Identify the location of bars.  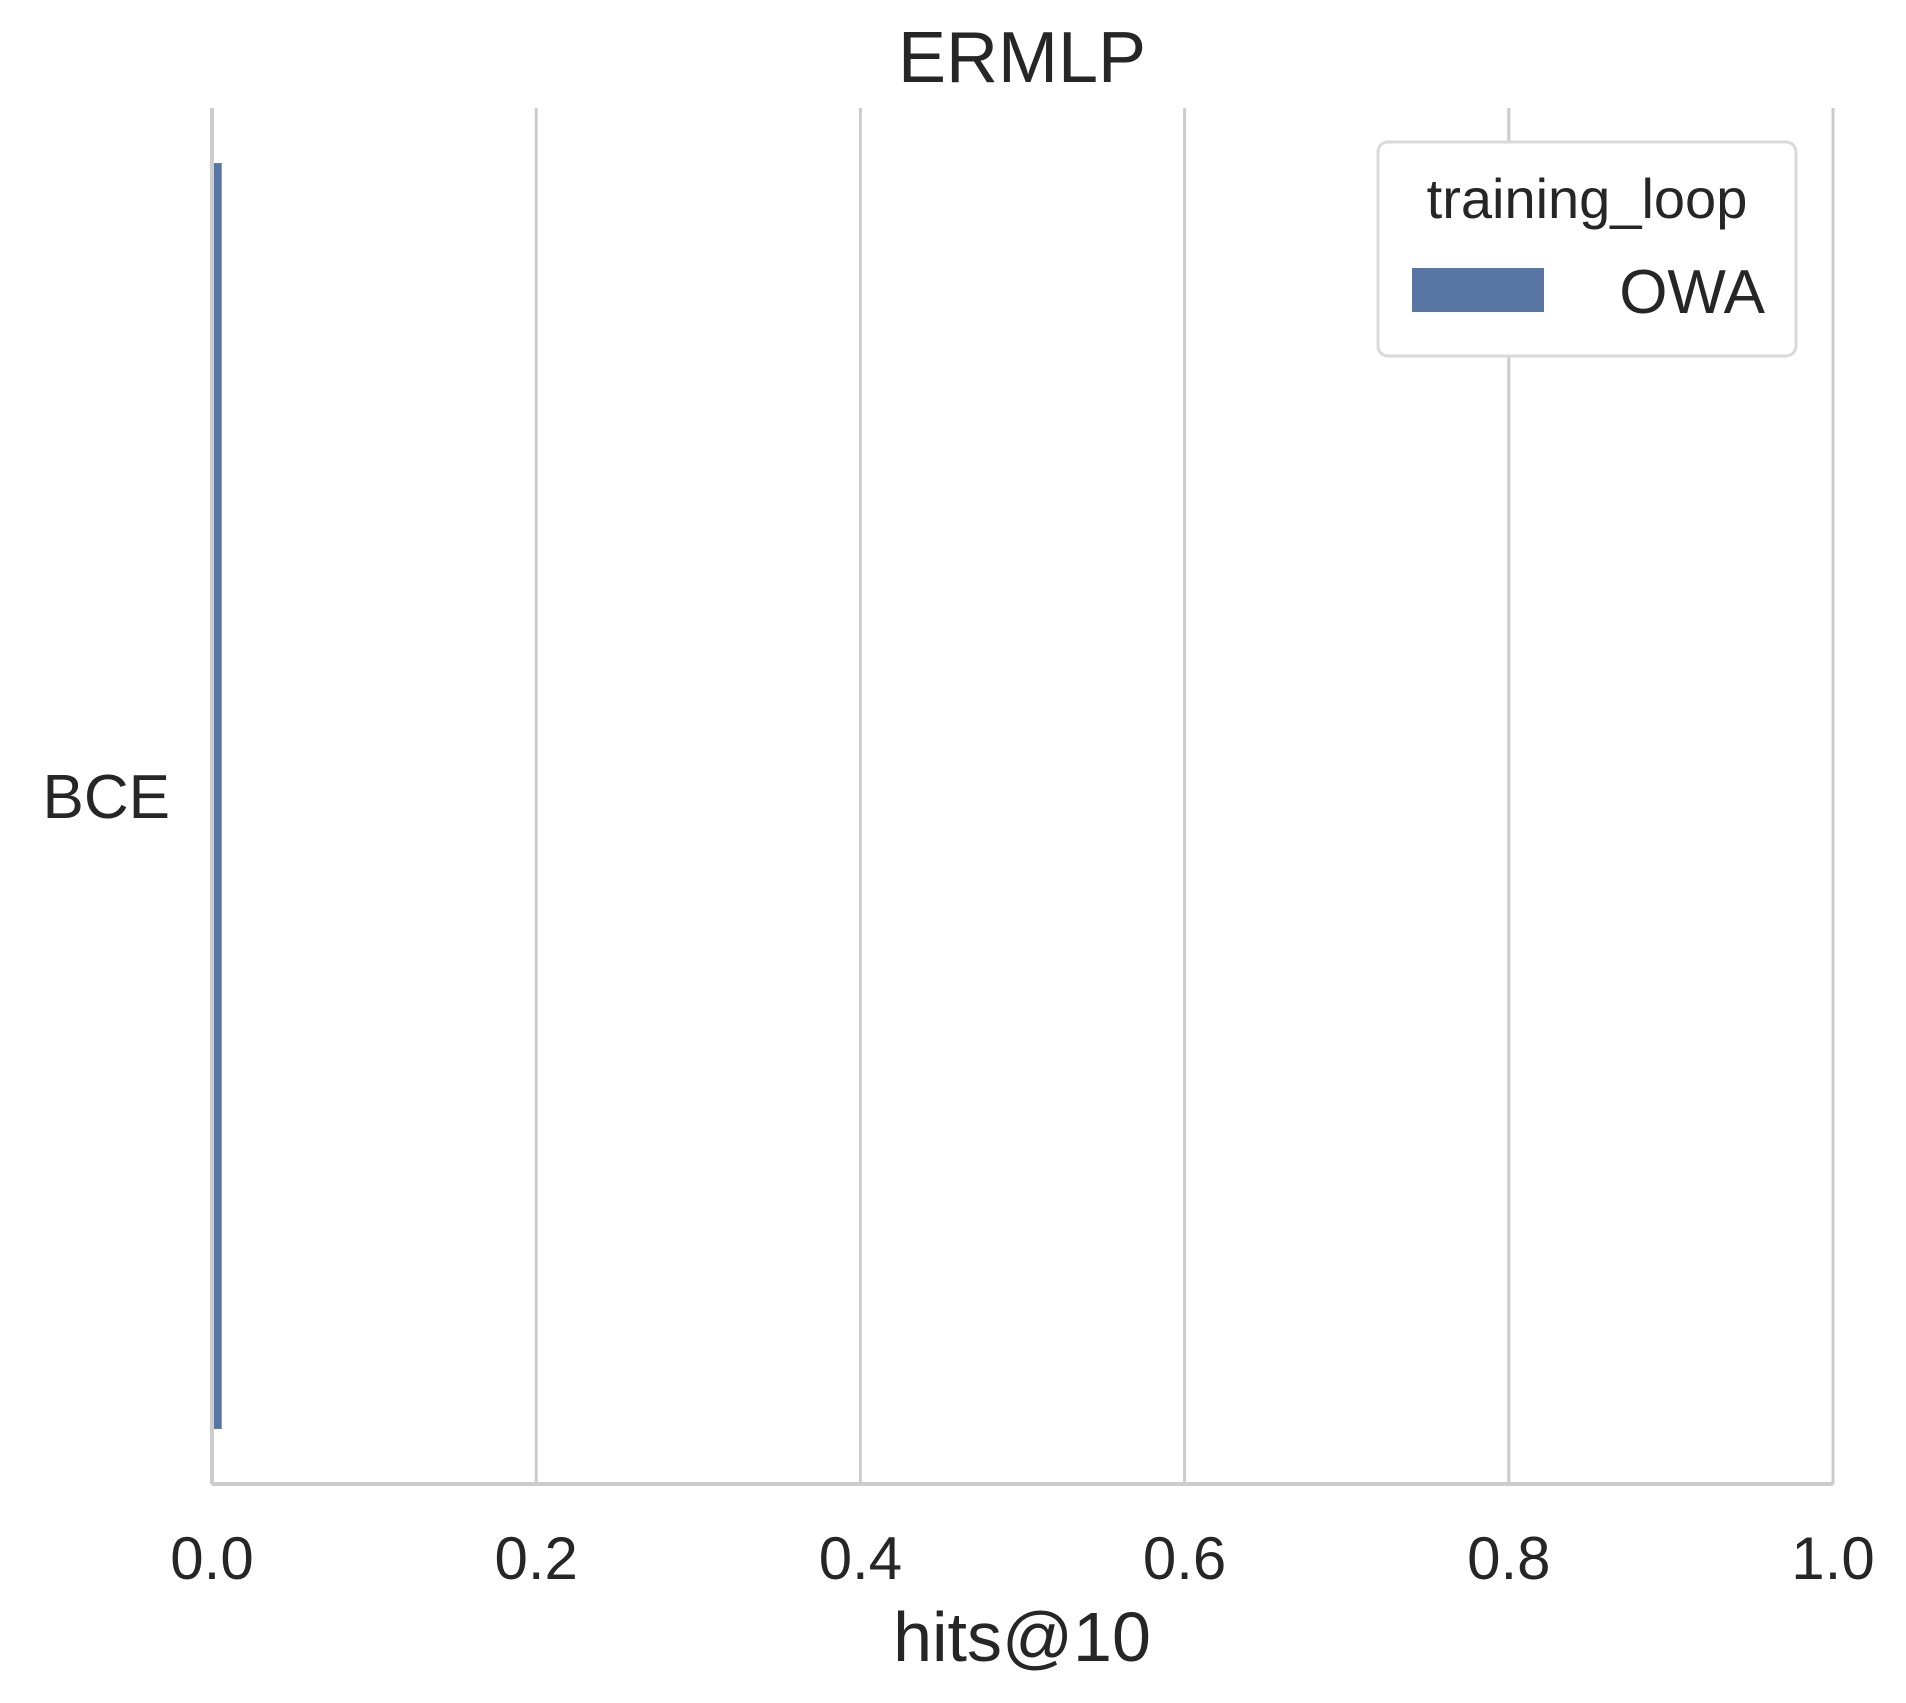
(217, 796).